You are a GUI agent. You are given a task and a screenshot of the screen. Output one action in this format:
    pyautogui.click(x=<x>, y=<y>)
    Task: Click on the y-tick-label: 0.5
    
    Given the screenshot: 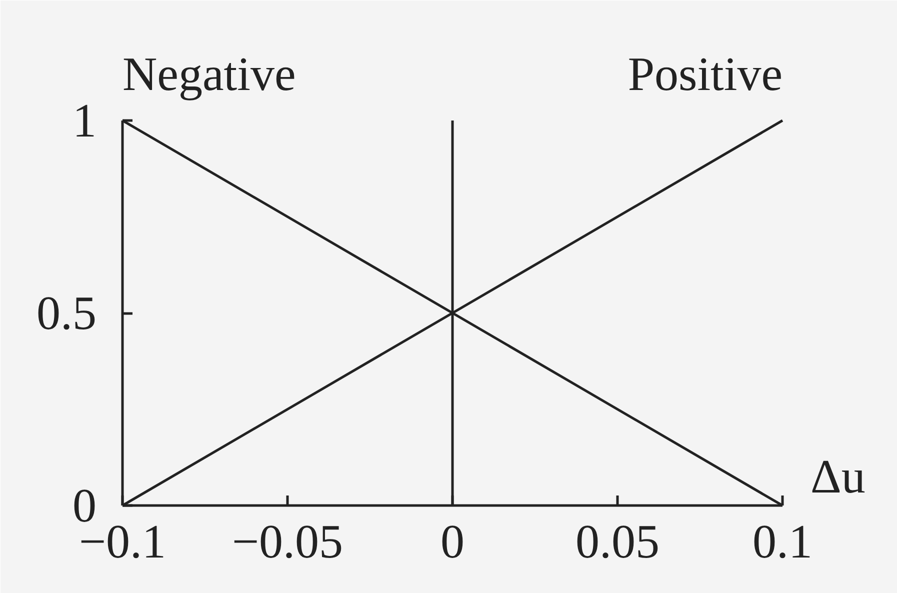 What is the action you would take?
    pyautogui.click(x=66, y=313)
    